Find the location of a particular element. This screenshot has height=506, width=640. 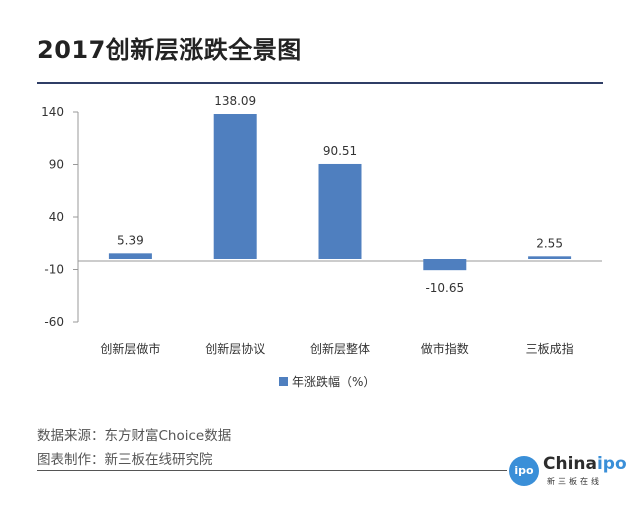

logo-word-prefix: China is located at coordinates (570, 464).